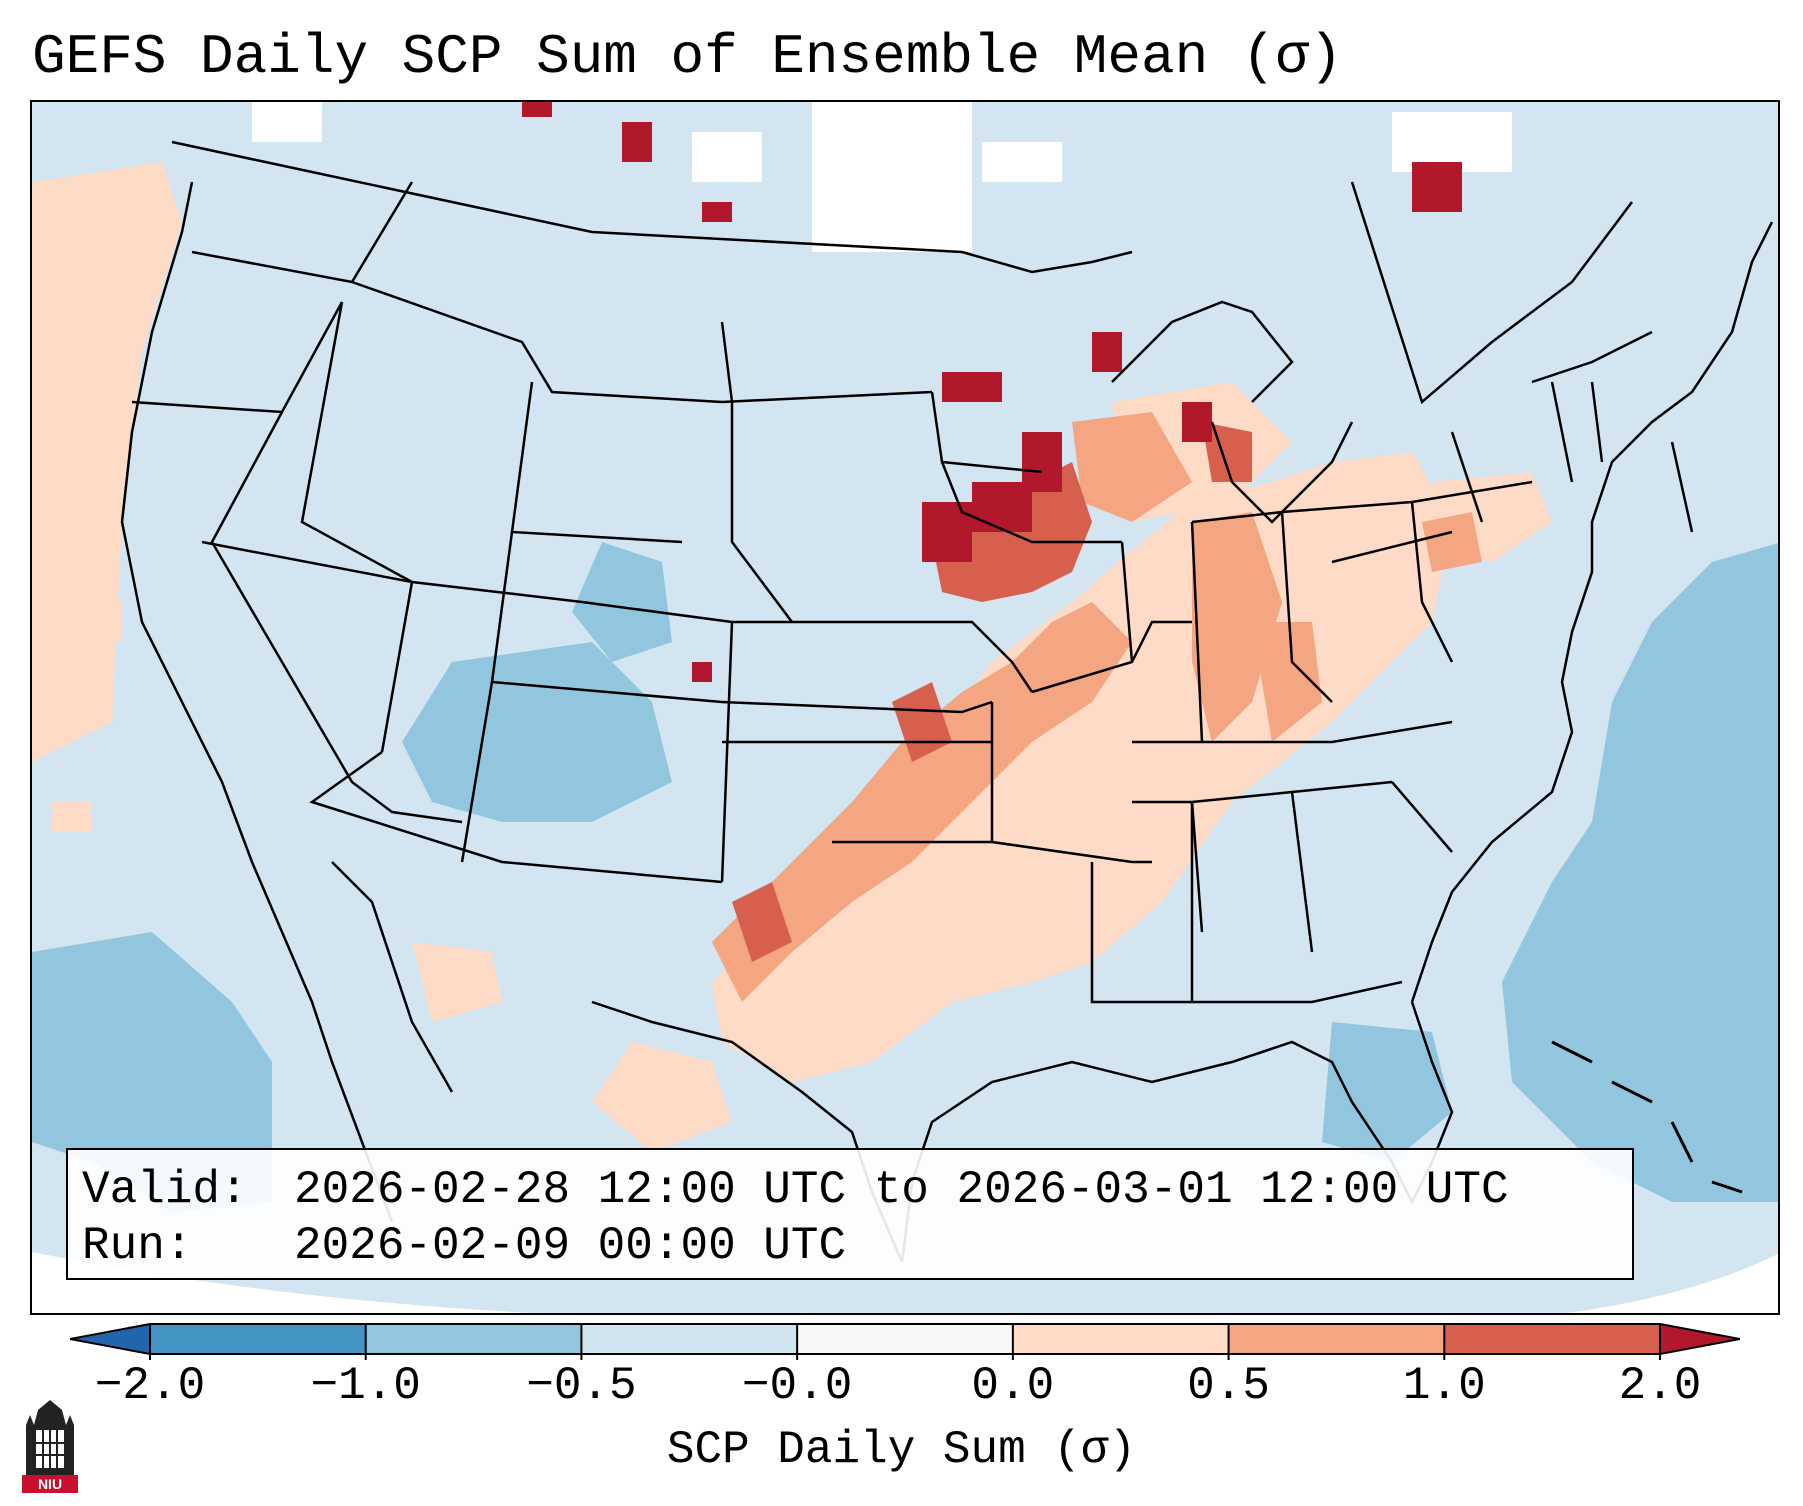 This screenshot has height=1506, width=1803. What do you see at coordinates (1700, 1339) in the screenshot?
I see `colorbar-over-triangle` at bounding box center [1700, 1339].